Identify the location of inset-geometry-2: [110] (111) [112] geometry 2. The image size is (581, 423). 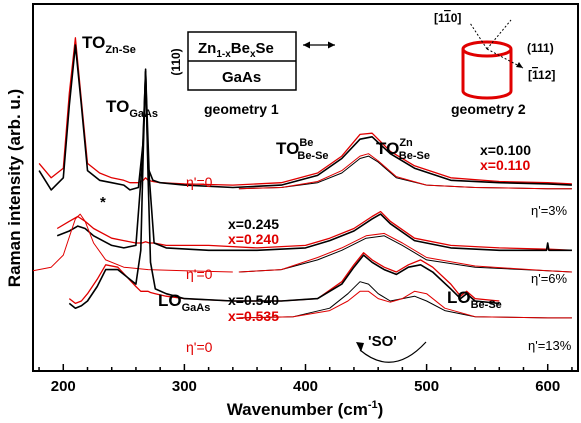
(494, 64).